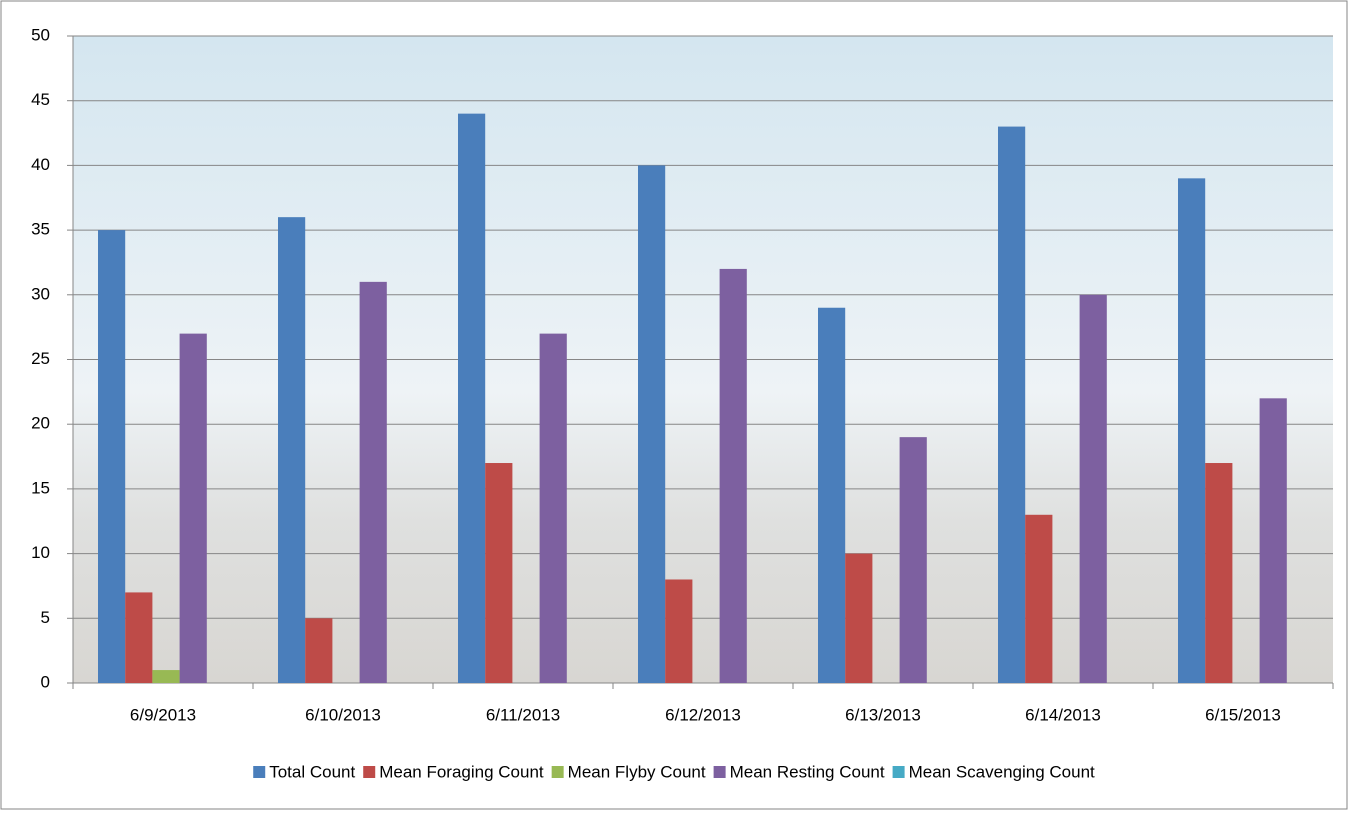 The image size is (1348, 815). What do you see at coordinates (45, 681) in the screenshot?
I see `y-tick-label: 0` at bounding box center [45, 681].